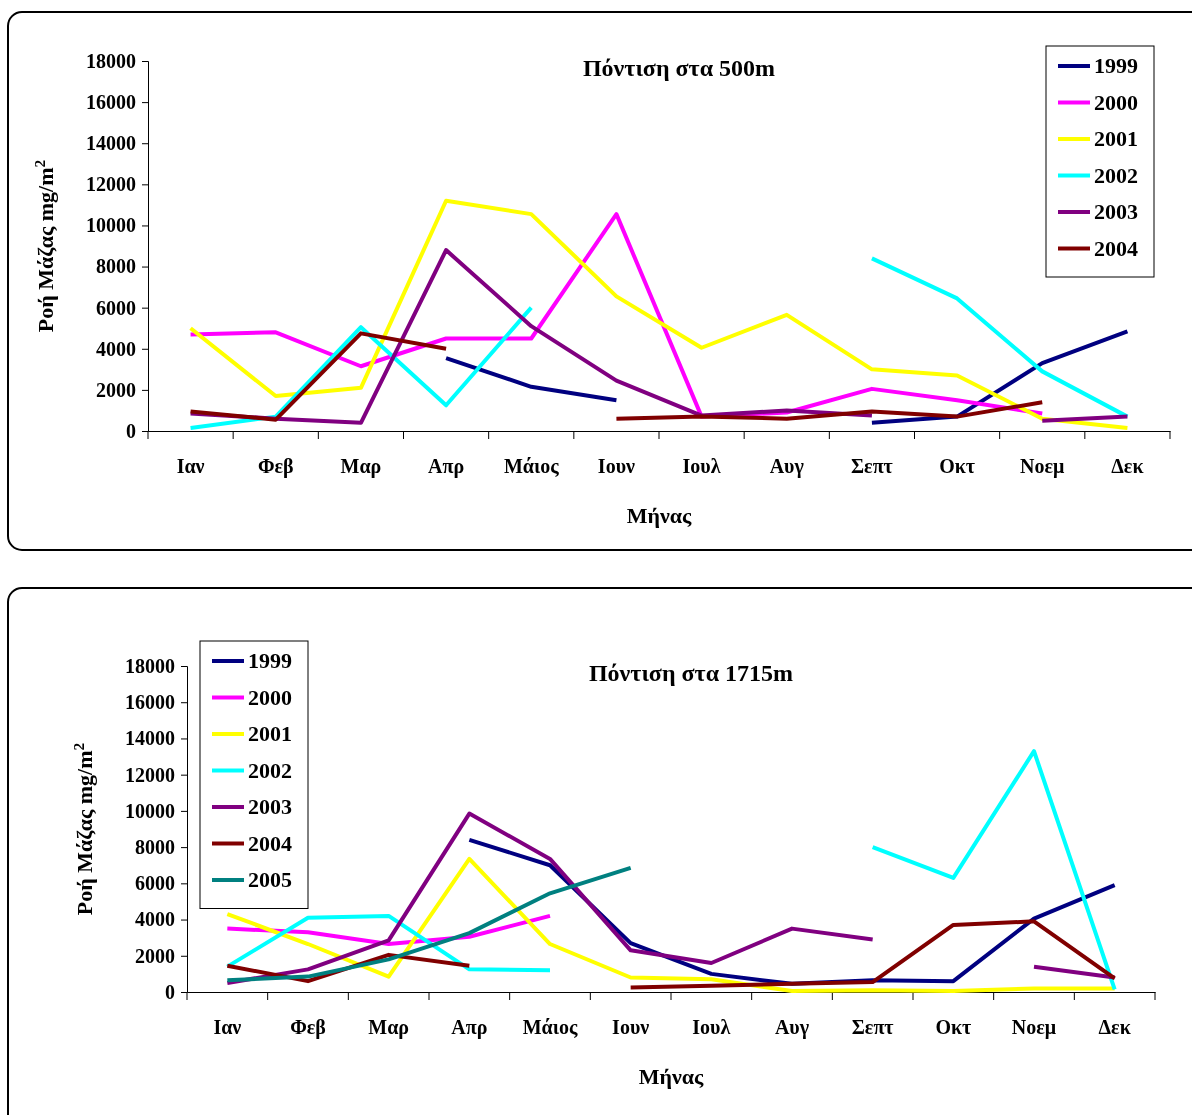 Image resolution: width=1192 pixels, height=1115 pixels. What do you see at coordinates (691, 673) in the screenshot?
I see `chart-title: Πόντιση στα 1715m` at bounding box center [691, 673].